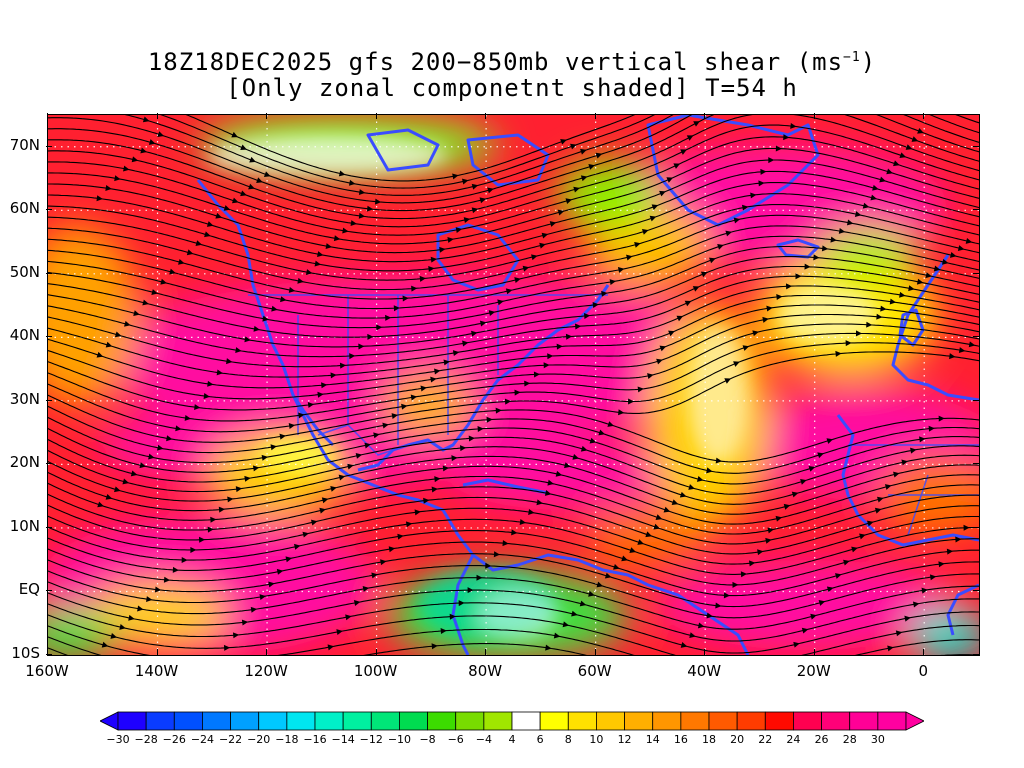 The height and width of the screenshot is (768, 1024). Describe the element at coordinates (813, 671) in the screenshot. I see `x-tick-label: 20W` at that location.